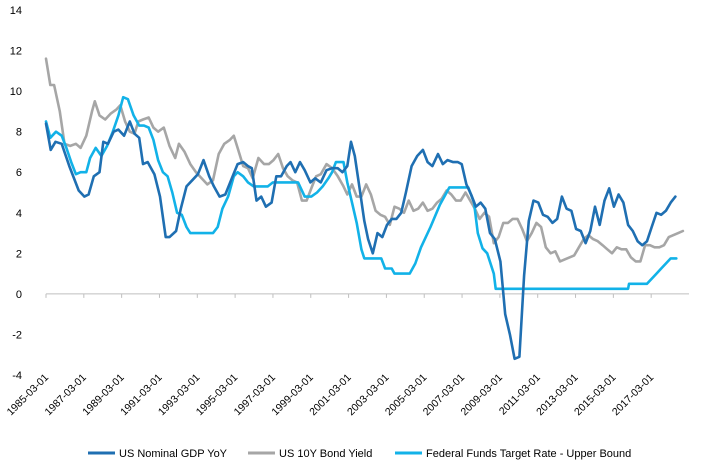 This screenshot has width=701, height=466. What do you see at coordinates (19, 173) in the screenshot?
I see `y-tick-label: 6` at bounding box center [19, 173].